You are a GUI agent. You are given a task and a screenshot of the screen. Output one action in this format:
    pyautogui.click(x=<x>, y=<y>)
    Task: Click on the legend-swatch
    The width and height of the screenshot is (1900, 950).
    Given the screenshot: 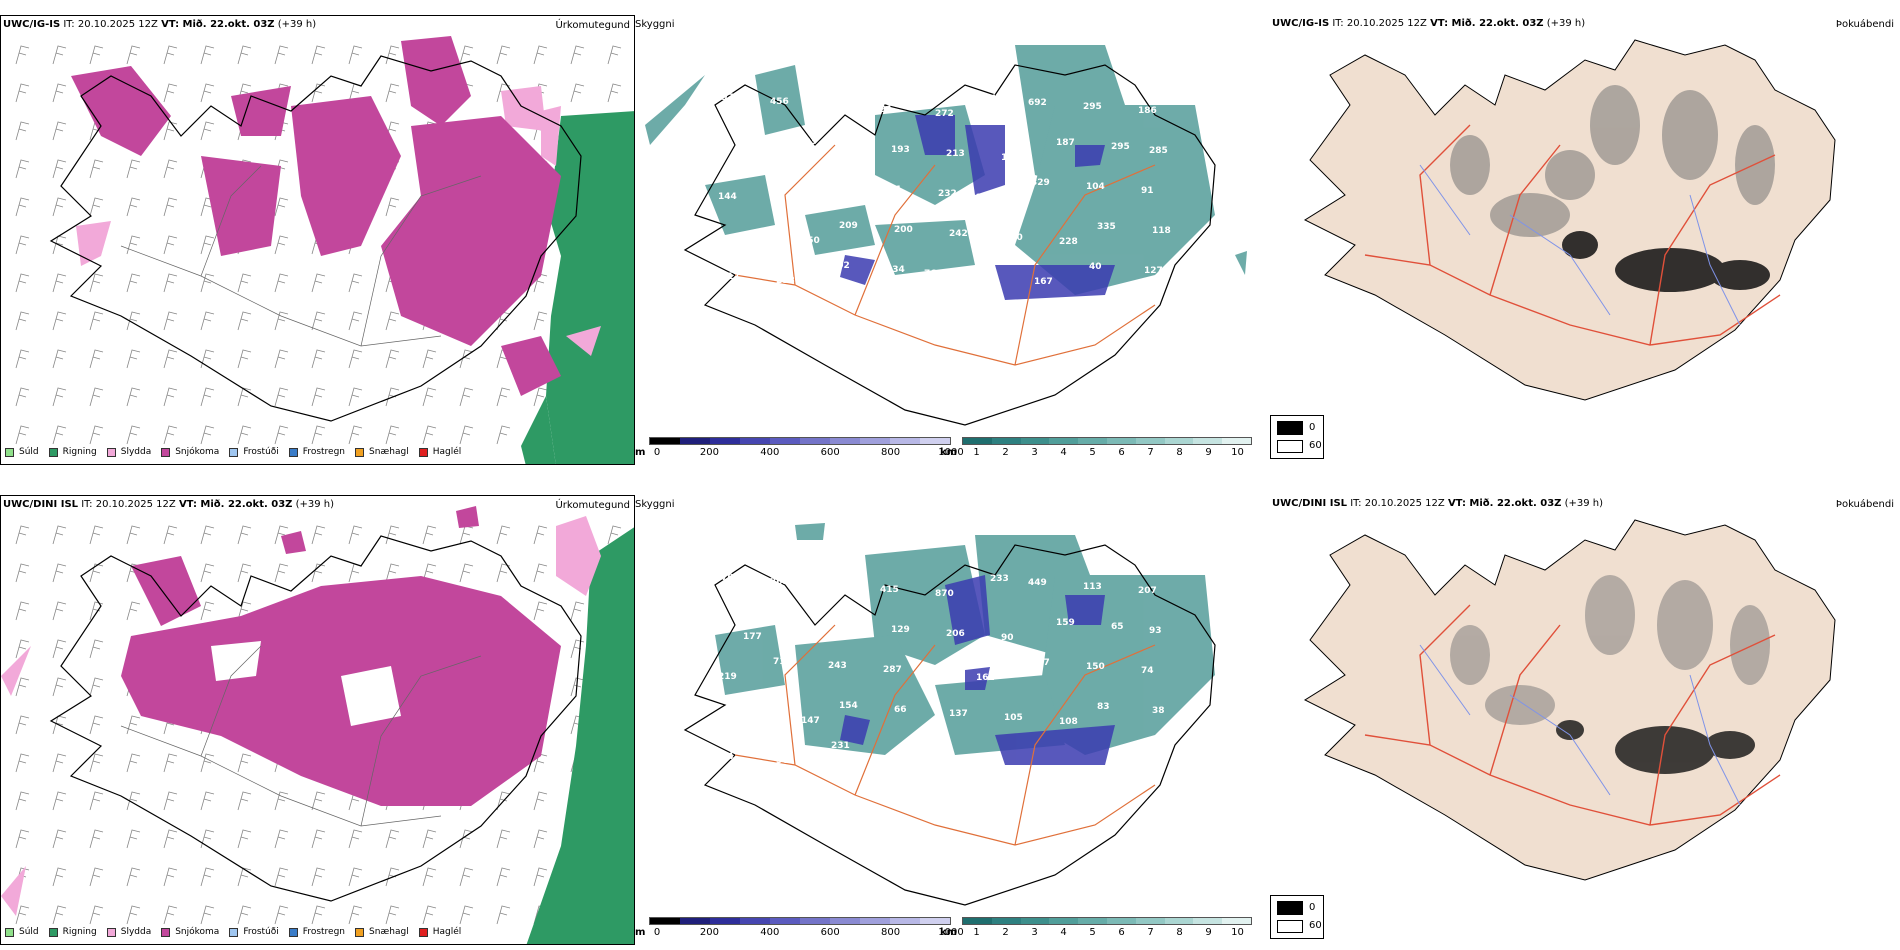 What is the action you would take?
    pyautogui.click(x=53, y=452)
    